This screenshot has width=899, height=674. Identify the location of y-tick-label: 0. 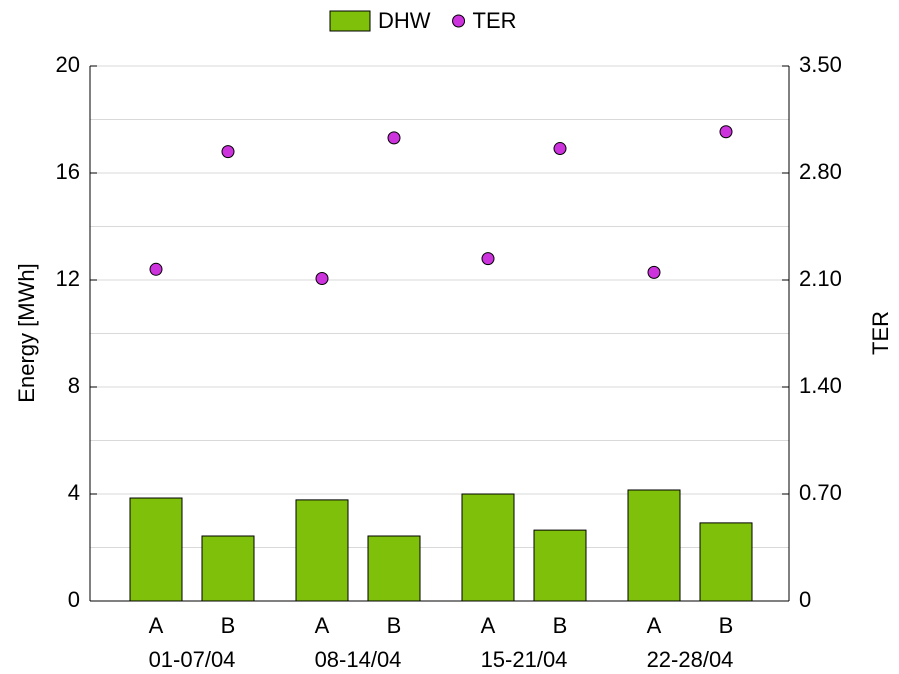
(74, 599).